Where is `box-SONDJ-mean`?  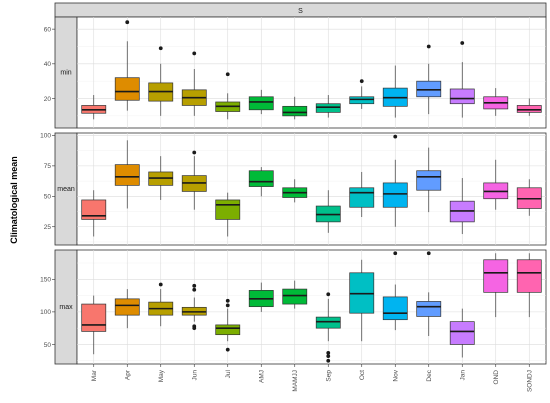 box-SONDJ-mean is located at coordinates (529, 197).